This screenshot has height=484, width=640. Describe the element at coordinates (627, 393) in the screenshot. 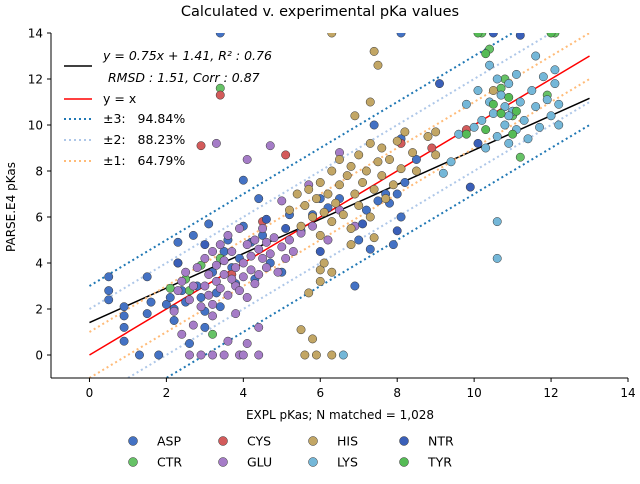

I see `x-tick-label: 14` at that location.